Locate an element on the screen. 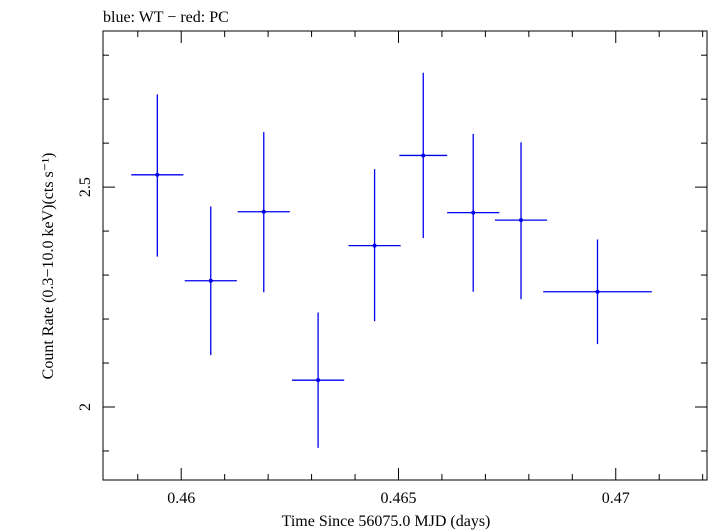 The height and width of the screenshot is (532, 709). x-tick-label: 0.465 is located at coordinates (398, 498).